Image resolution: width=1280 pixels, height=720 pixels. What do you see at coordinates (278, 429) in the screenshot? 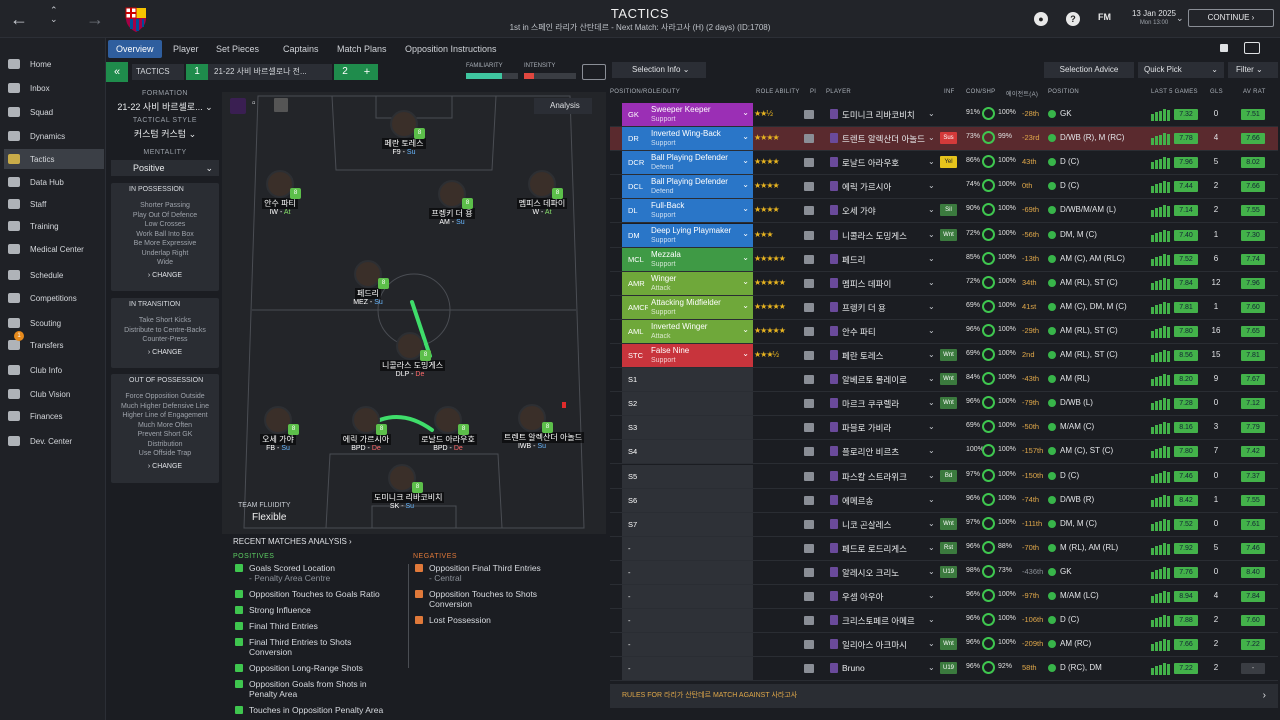
I see `pitch-player: 8 오세 가야 FB - Su` at bounding box center [278, 429].